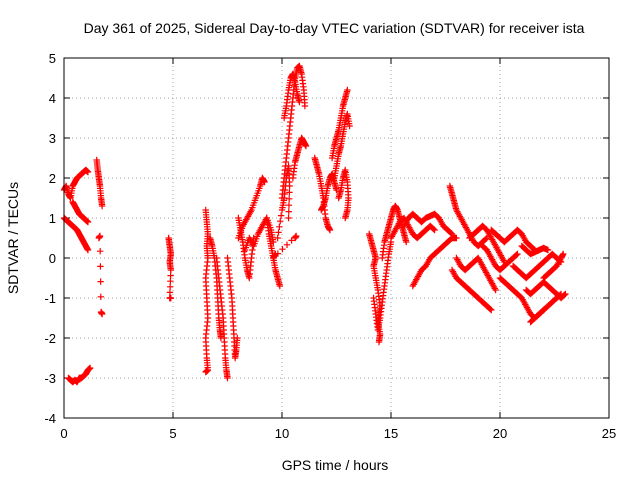 This screenshot has height=480, width=640. What do you see at coordinates (50, 378) in the screenshot?
I see `y-tick-label: -3` at bounding box center [50, 378].